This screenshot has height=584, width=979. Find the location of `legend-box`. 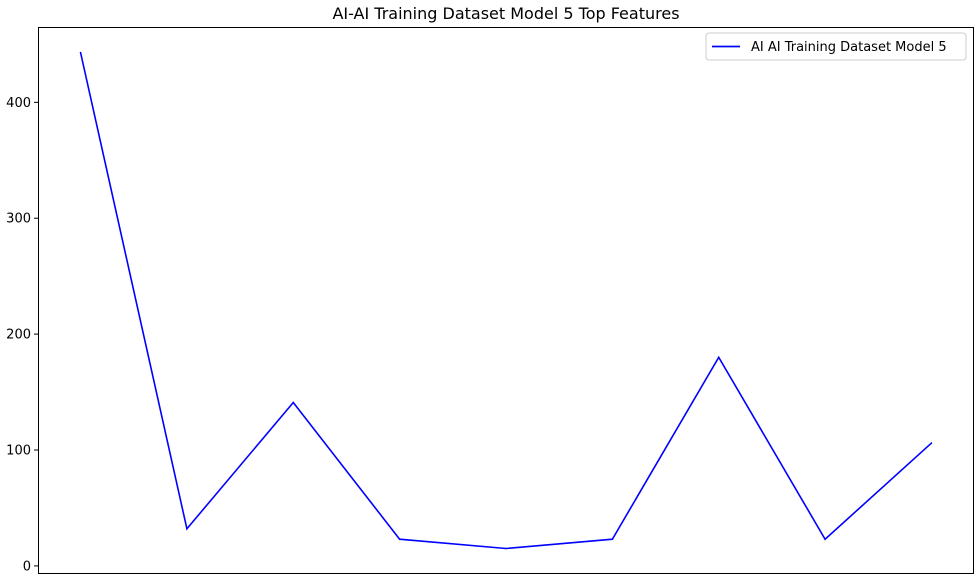

legend-box is located at coordinates (836, 46).